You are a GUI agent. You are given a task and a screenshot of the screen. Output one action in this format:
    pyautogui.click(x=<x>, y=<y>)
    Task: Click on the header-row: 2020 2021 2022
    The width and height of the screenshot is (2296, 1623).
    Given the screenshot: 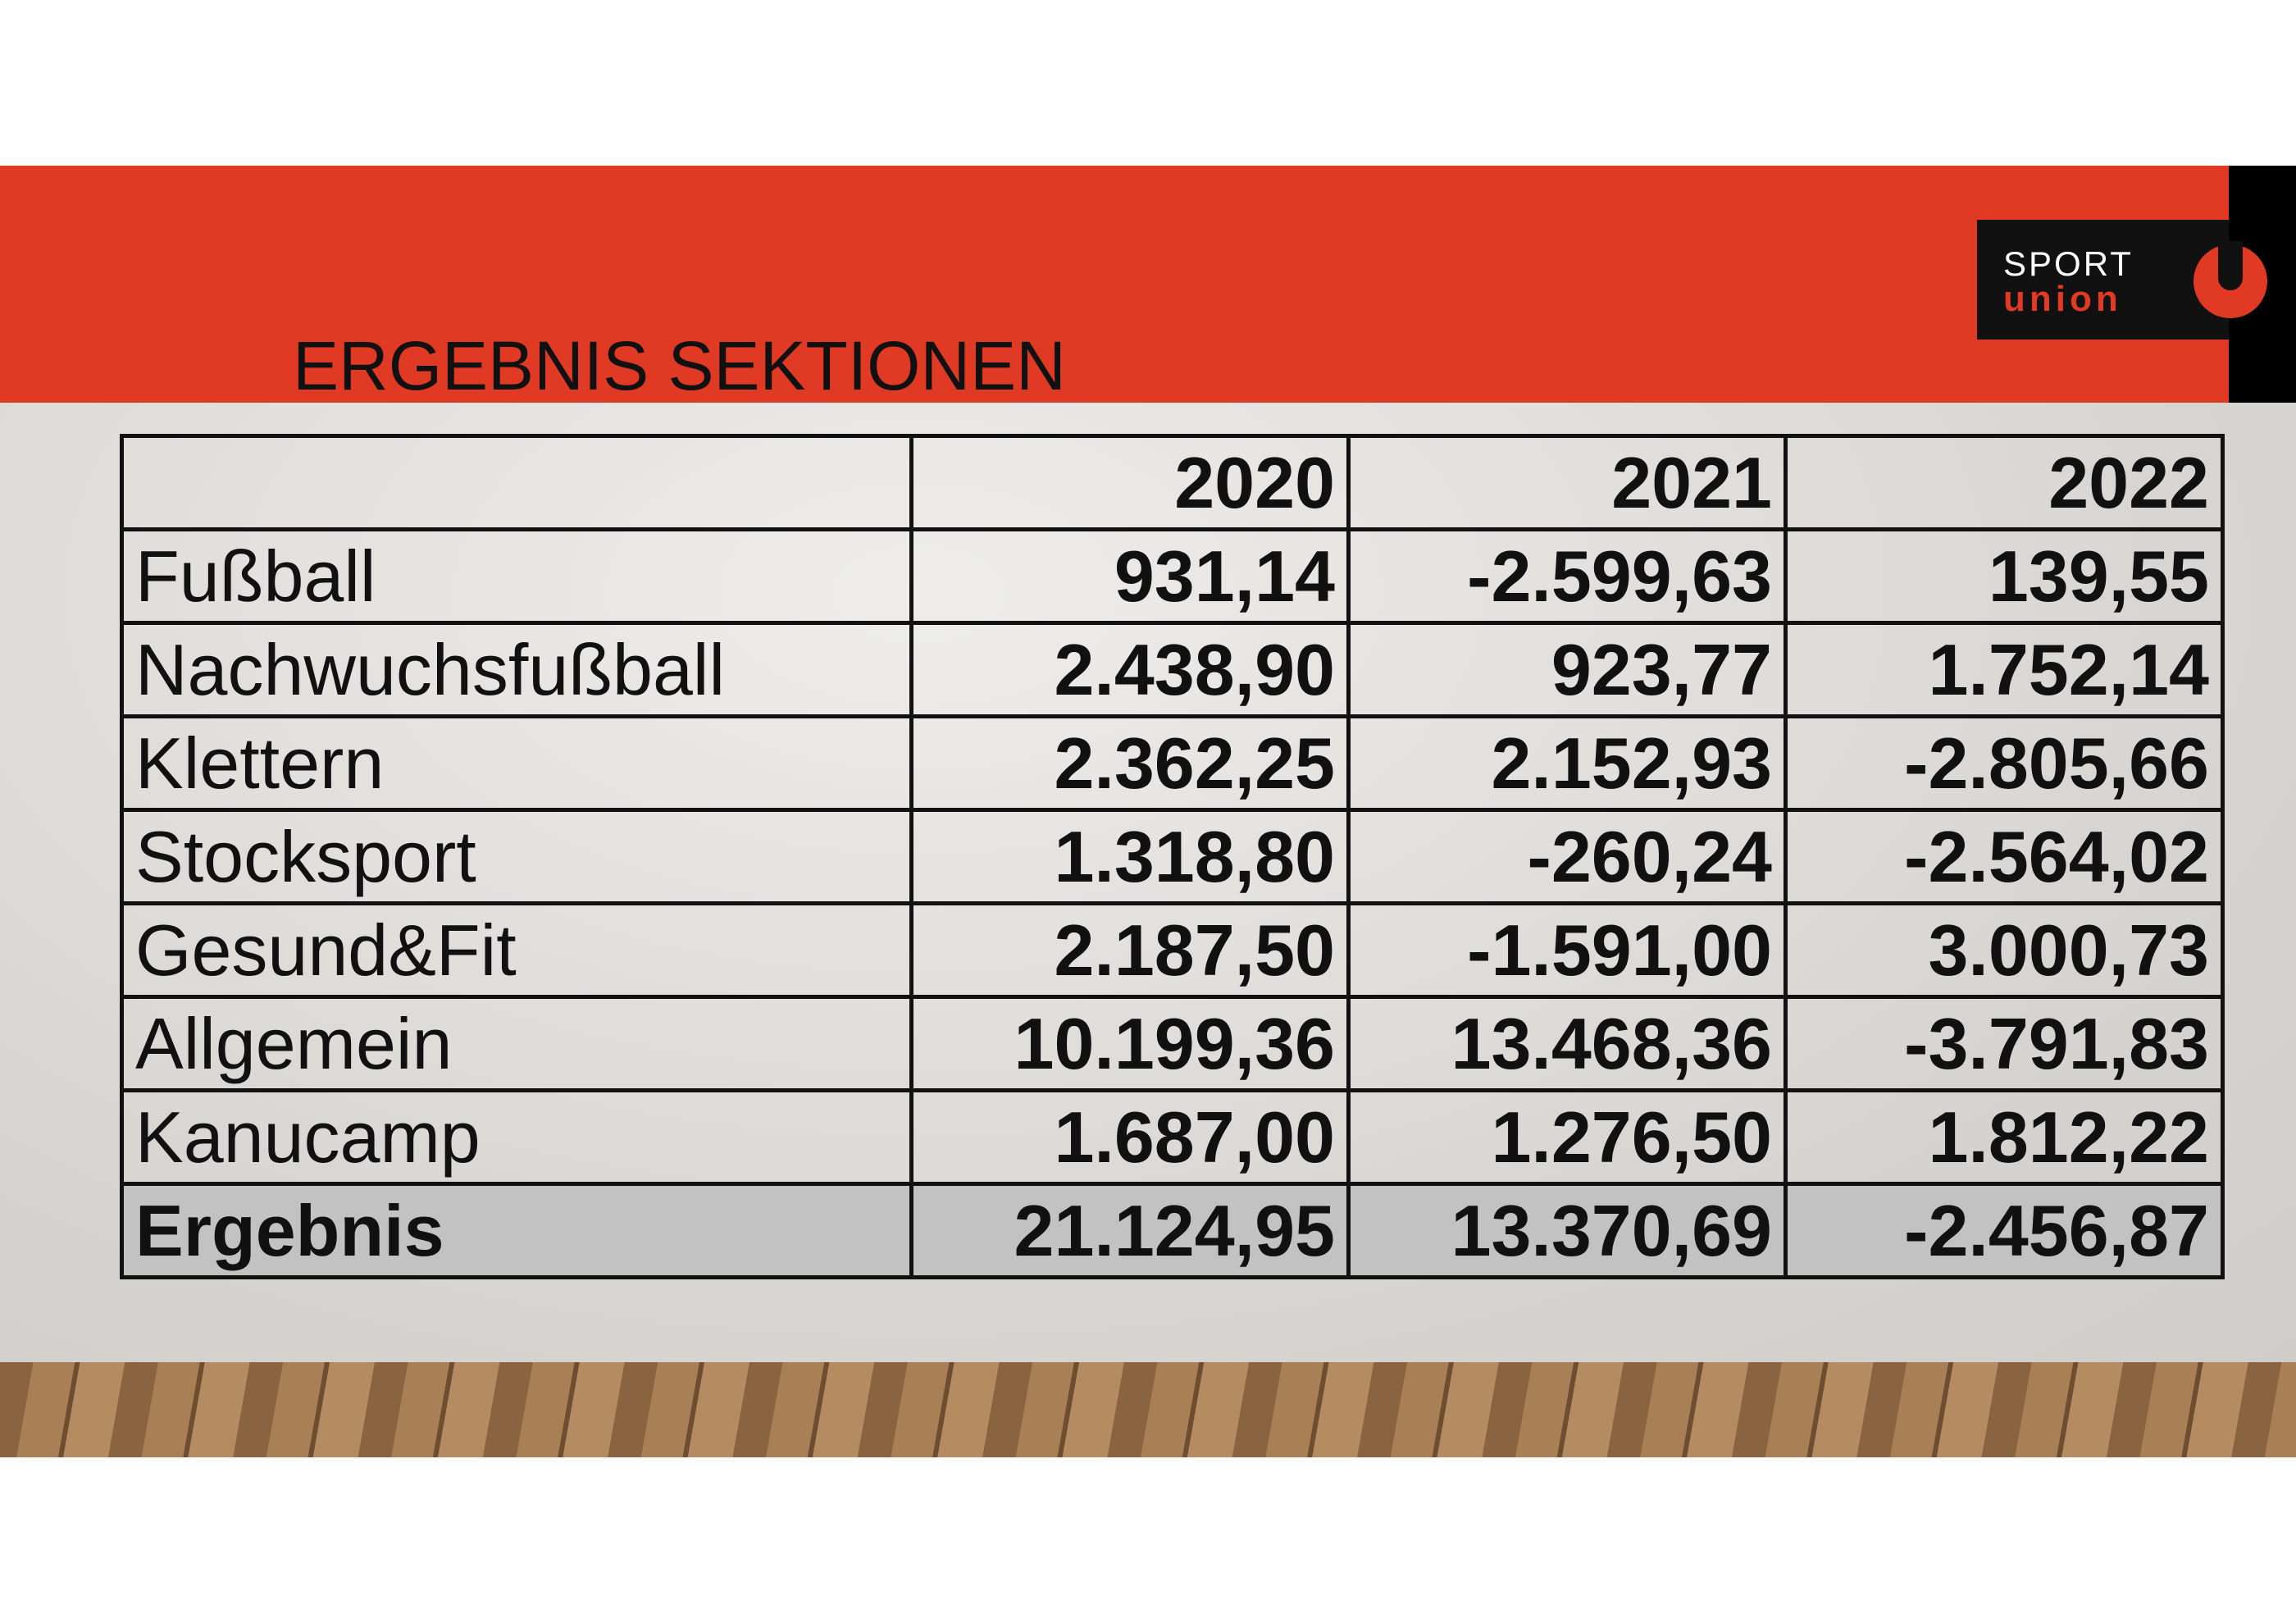 What is the action you would take?
    pyautogui.click(x=1172, y=482)
    